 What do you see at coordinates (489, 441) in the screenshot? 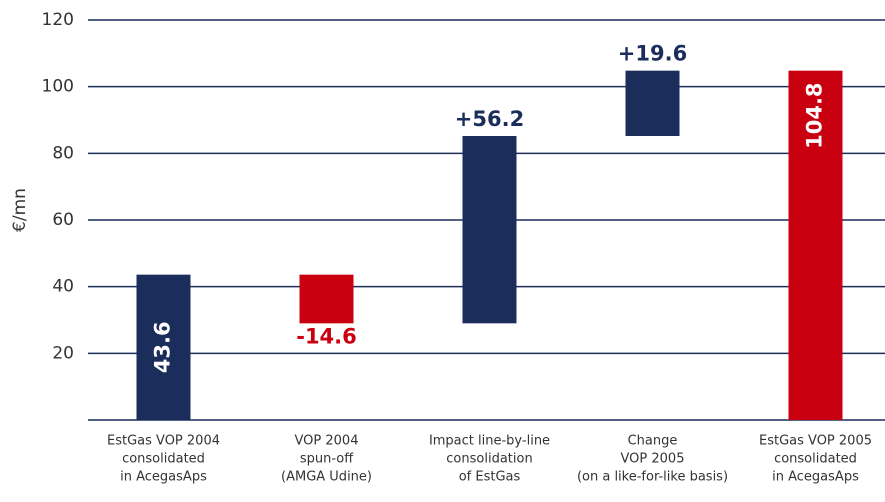
I see `x-tick-label: Impact line-by-line` at bounding box center [489, 441].